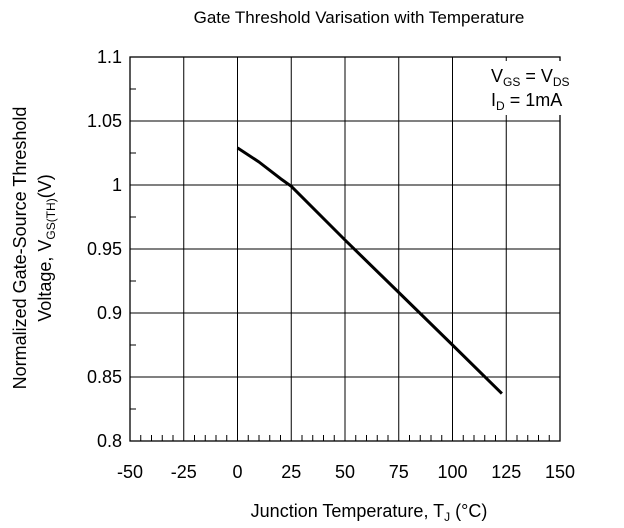 This screenshot has width=624, height=528. What do you see at coordinates (130, 472) in the screenshot?
I see `x-tick-label: -50` at bounding box center [130, 472].